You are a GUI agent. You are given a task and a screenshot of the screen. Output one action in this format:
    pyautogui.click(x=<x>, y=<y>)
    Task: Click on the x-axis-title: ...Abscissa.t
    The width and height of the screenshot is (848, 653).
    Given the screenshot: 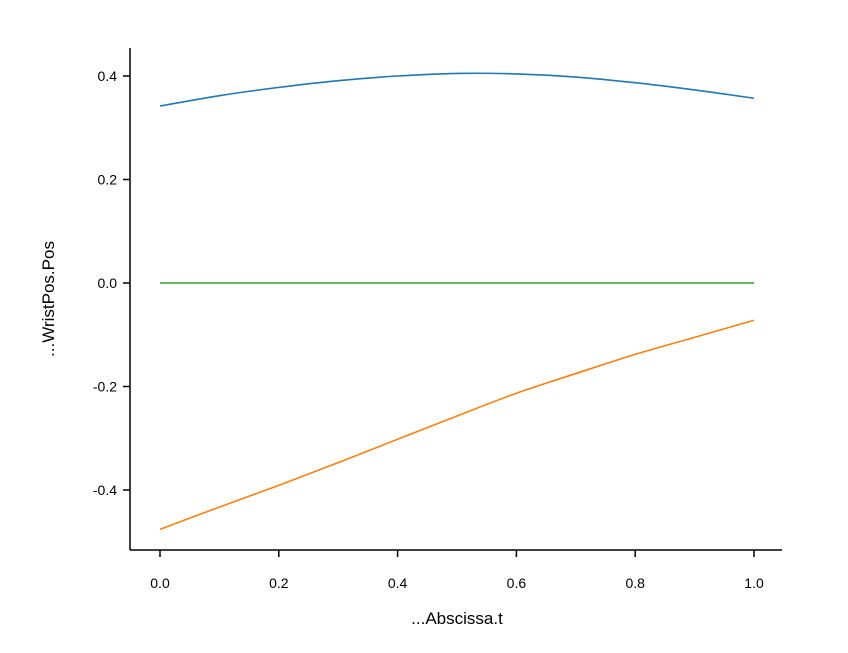 What is the action you would take?
    pyautogui.click(x=457, y=618)
    